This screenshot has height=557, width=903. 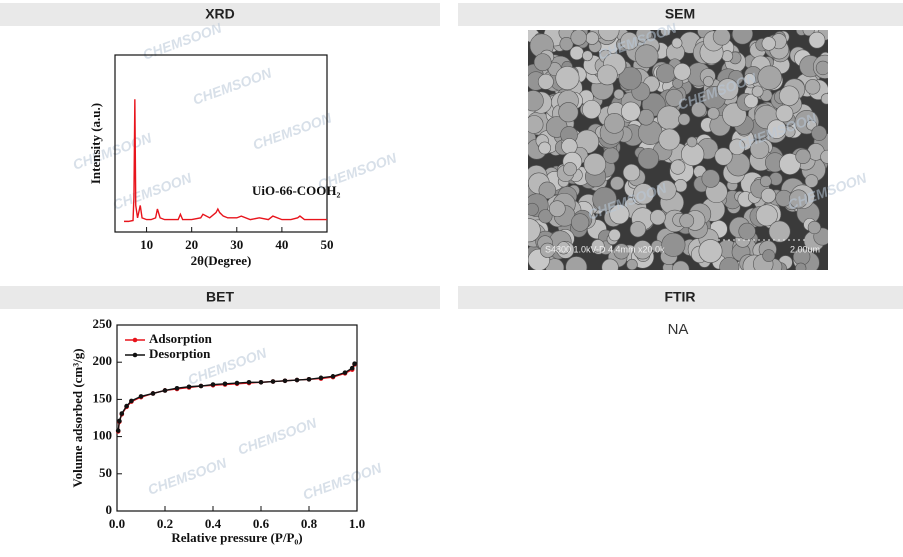 I want to click on x-tick-label: 0.0, so click(x=117, y=523).